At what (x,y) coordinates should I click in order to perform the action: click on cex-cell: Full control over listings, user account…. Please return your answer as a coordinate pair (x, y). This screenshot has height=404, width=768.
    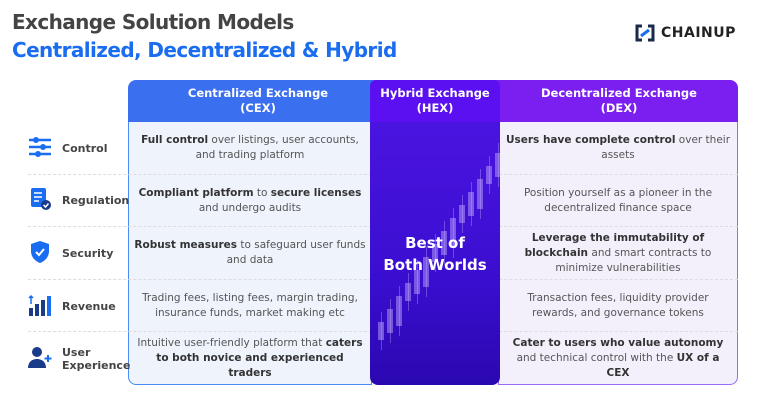
    Looking at the image, I should click on (250, 148).